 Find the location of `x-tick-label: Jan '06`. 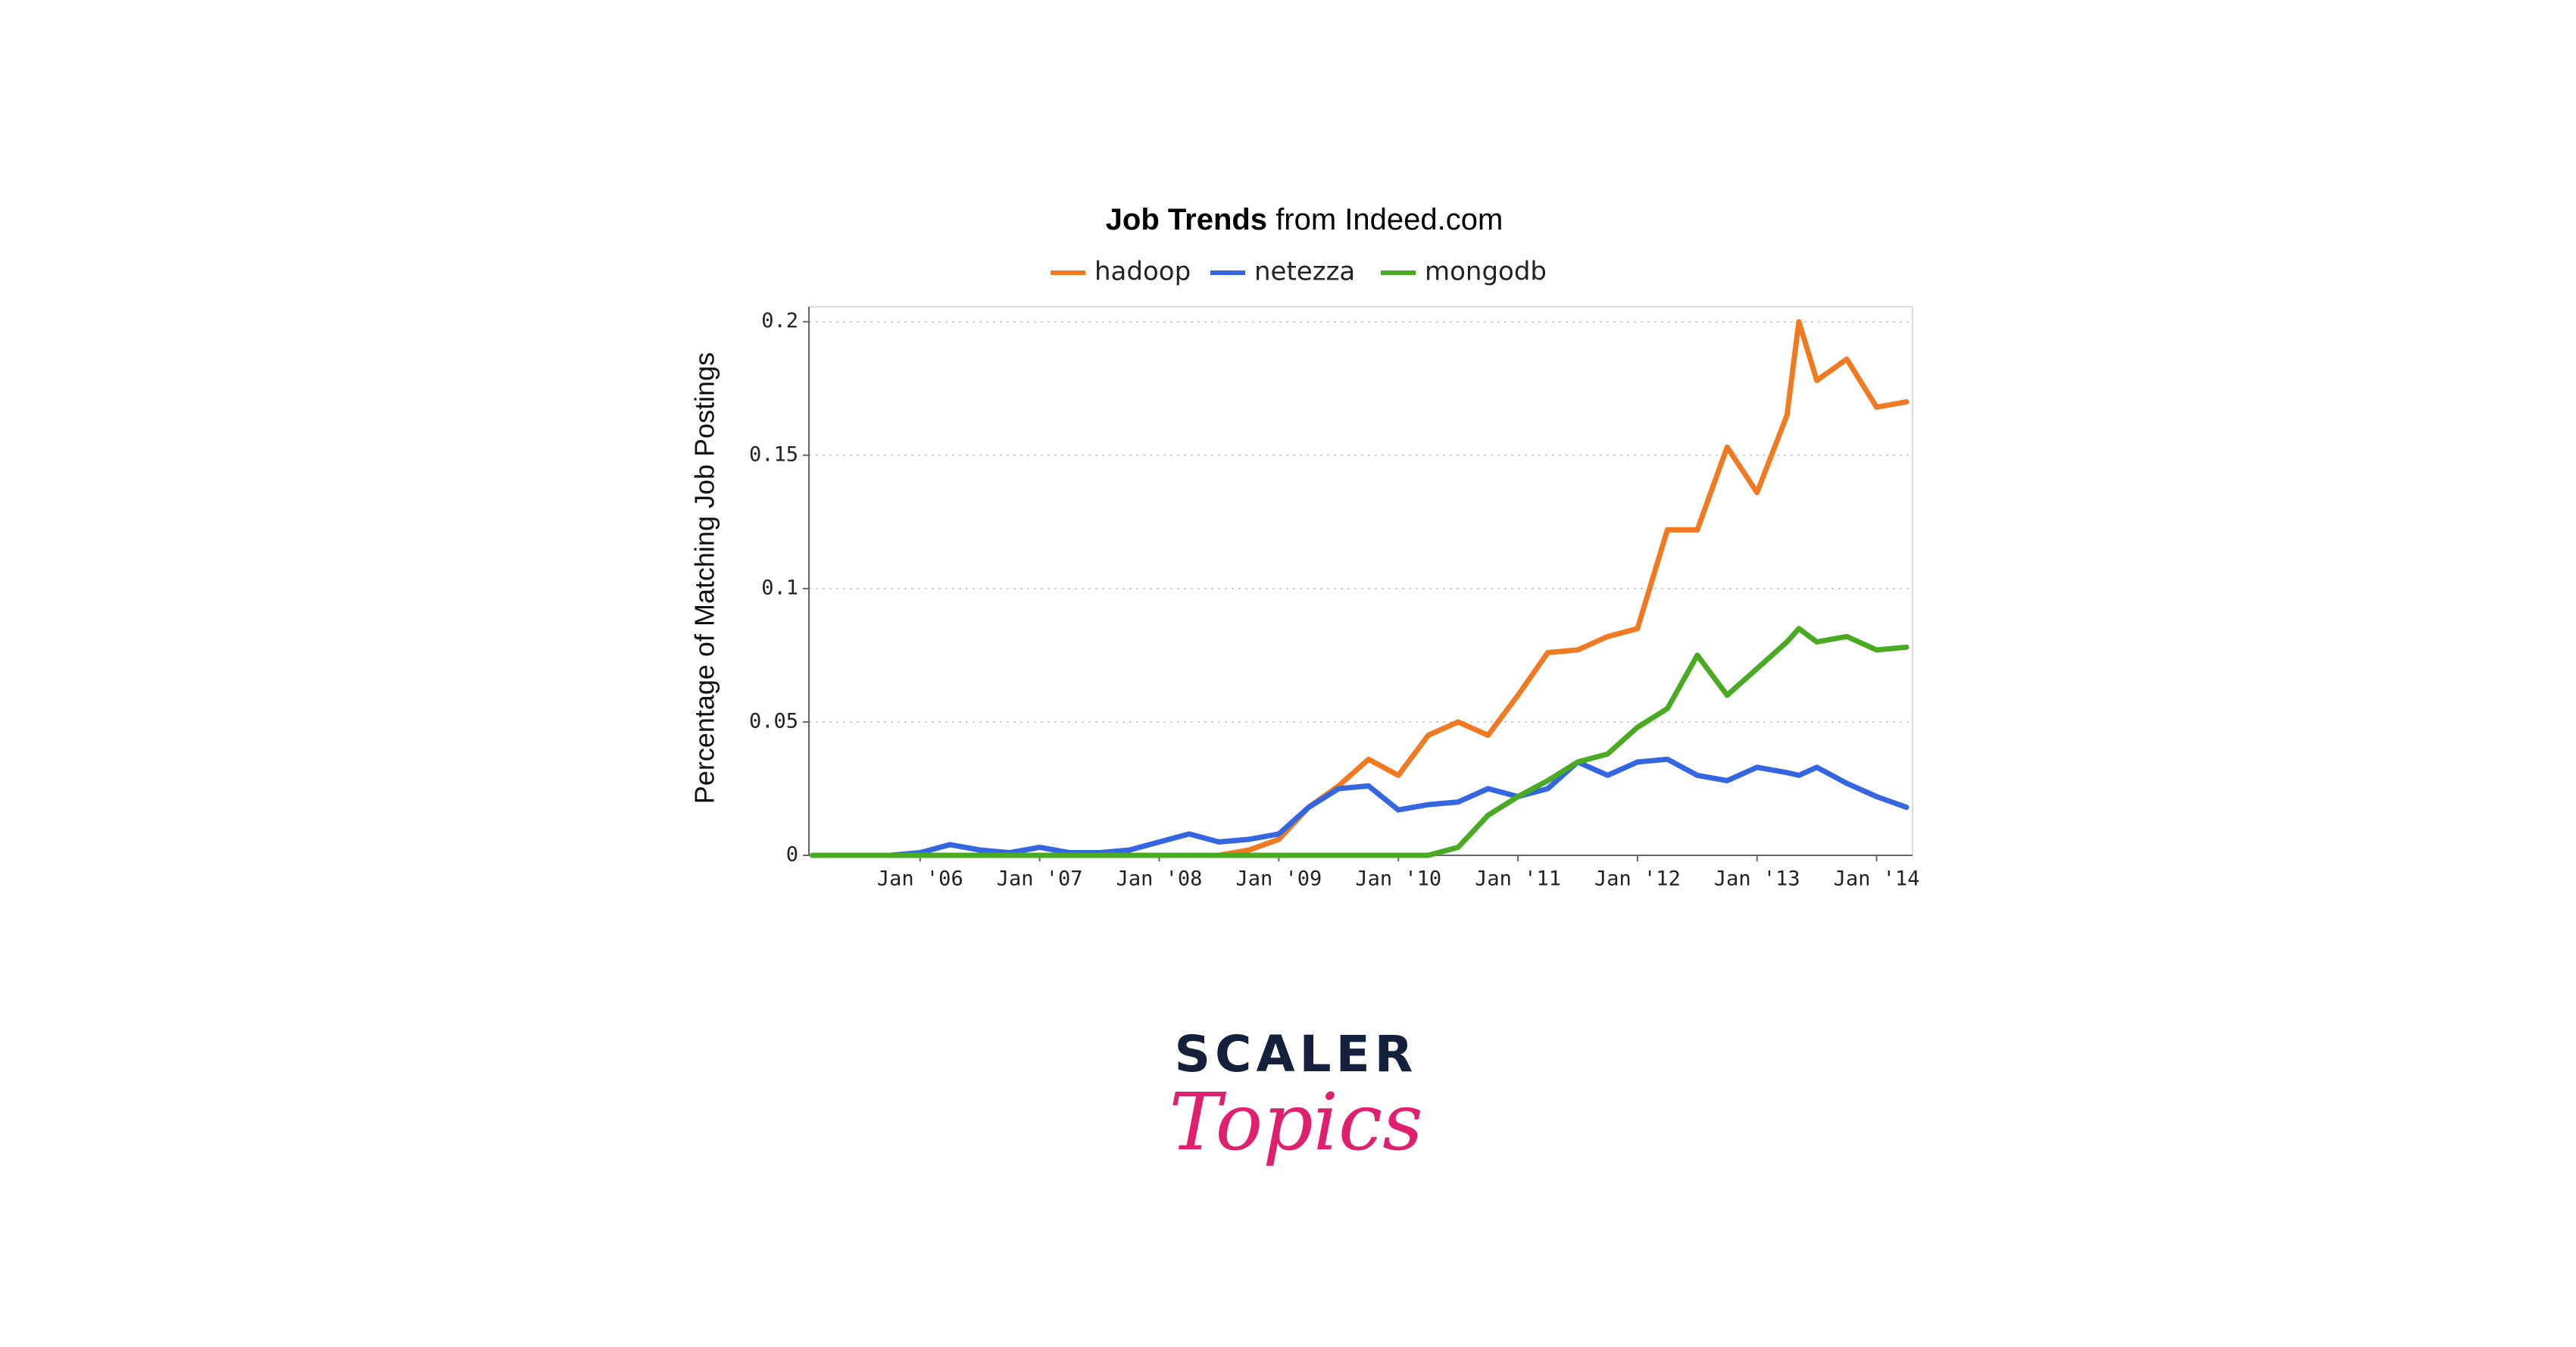

x-tick-label: Jan '06 is located at coordinates (920, 879).